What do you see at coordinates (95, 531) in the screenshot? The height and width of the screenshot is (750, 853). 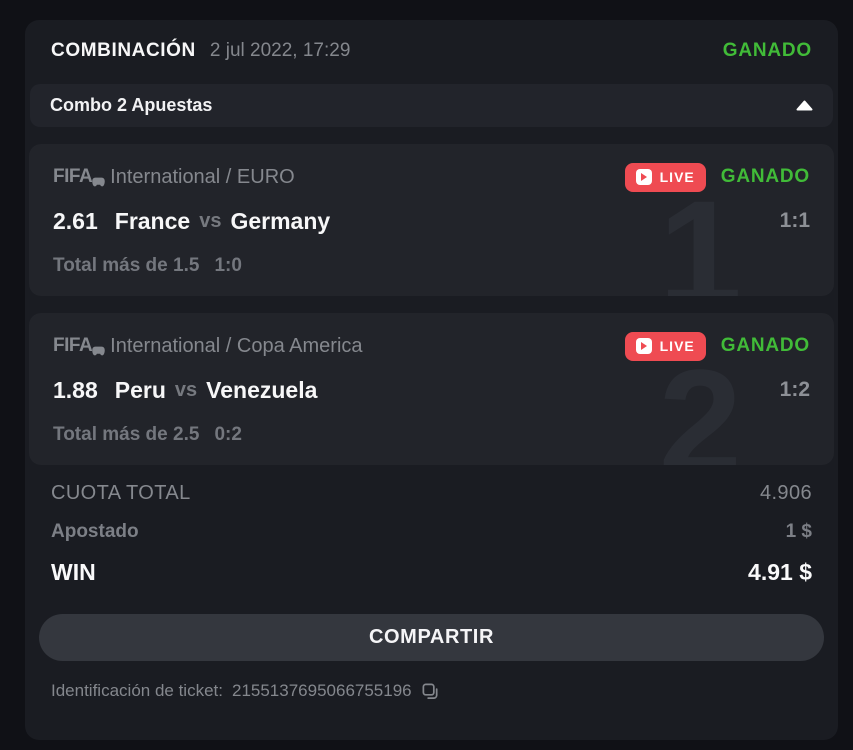 I see `stake-label: Apostado` at bounding box center [95, 531].